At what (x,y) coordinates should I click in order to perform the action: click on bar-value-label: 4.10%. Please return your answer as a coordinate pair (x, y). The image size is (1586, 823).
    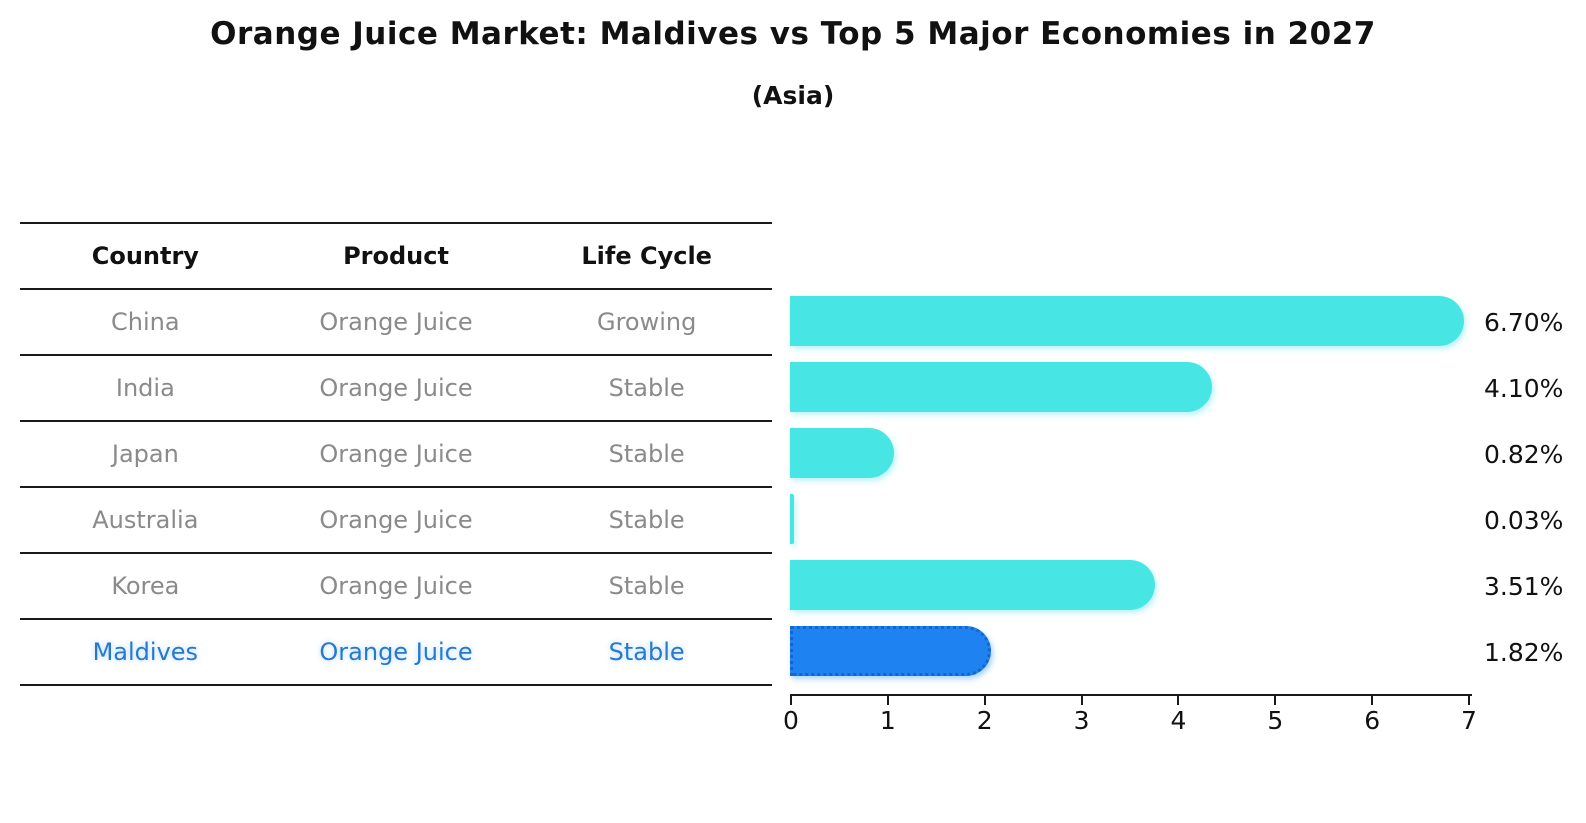
    Looking at the image, I should click on (1524, 388).